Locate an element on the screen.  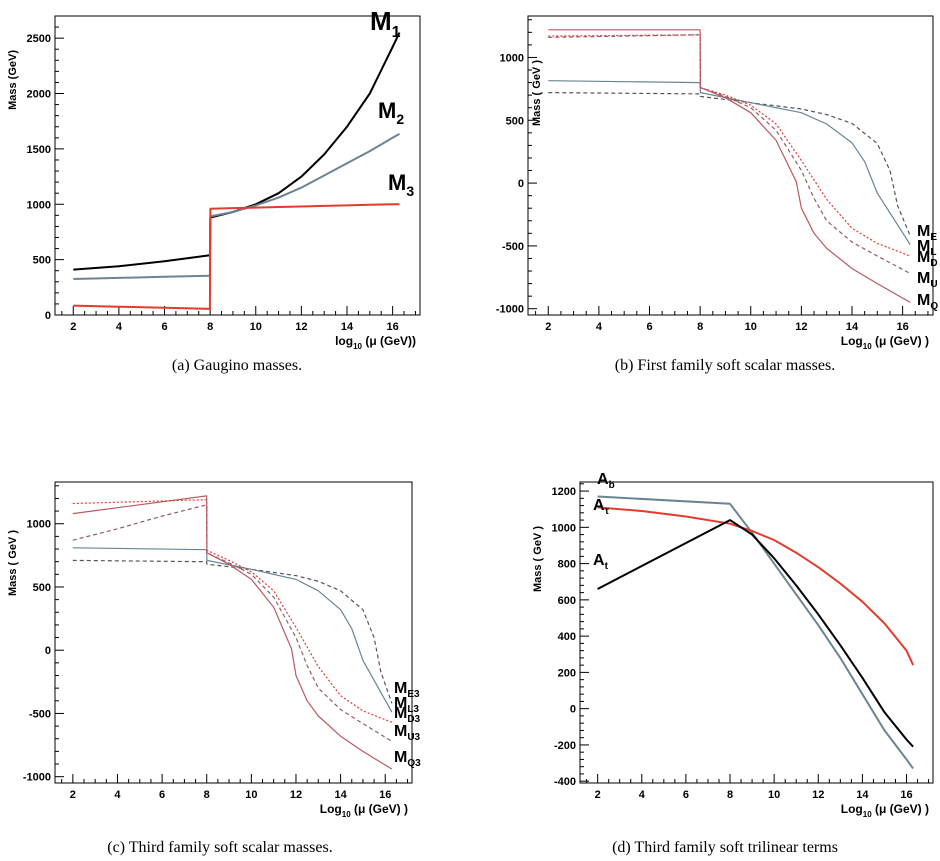
series-line-ML3 is located at coordinates (232, 630).